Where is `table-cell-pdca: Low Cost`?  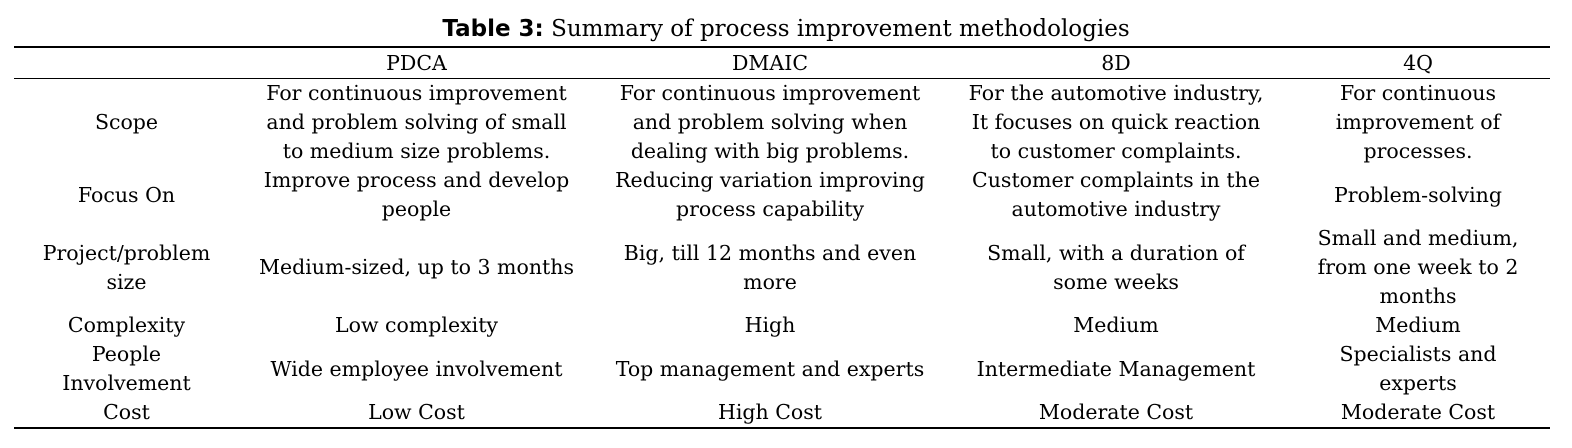
table-cell-pdca: Low Cost is located at coordinates (416, 413).